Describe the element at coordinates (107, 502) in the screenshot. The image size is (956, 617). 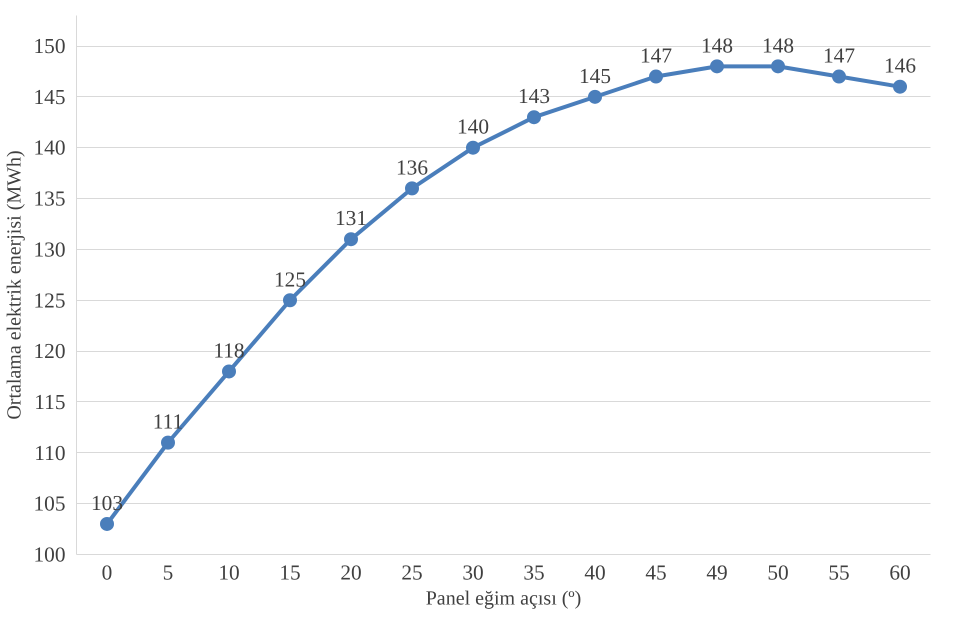
I see `data-label: 103` at that location.